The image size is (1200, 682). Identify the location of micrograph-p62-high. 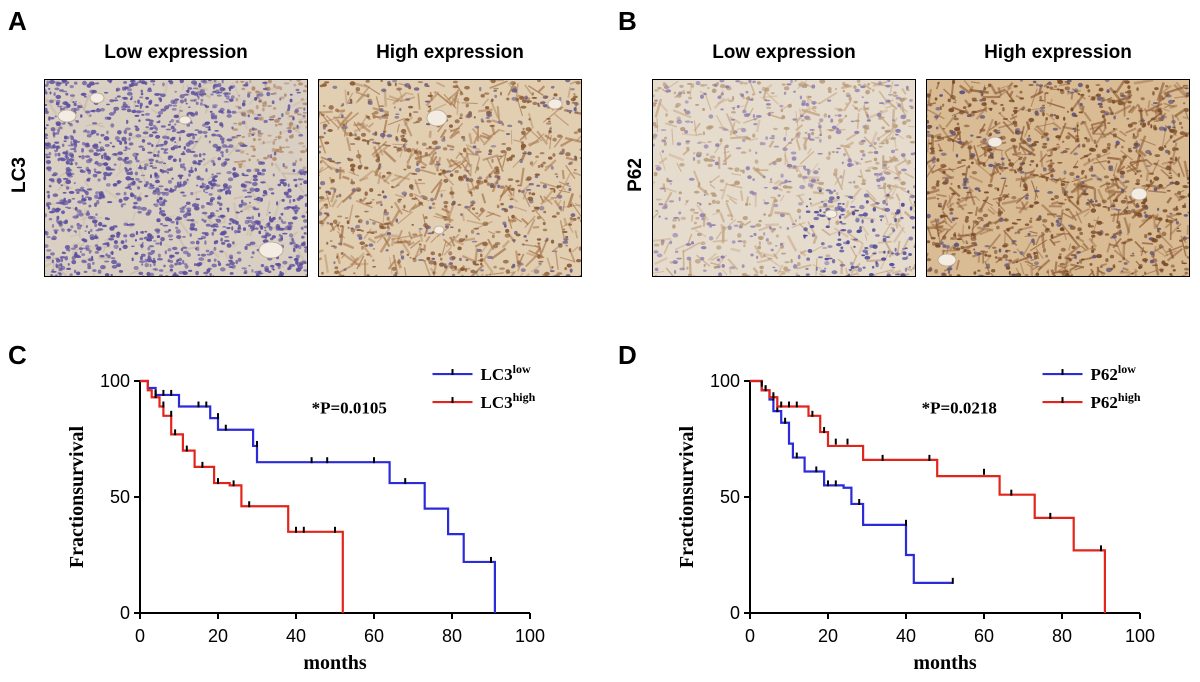
(1058, 178).